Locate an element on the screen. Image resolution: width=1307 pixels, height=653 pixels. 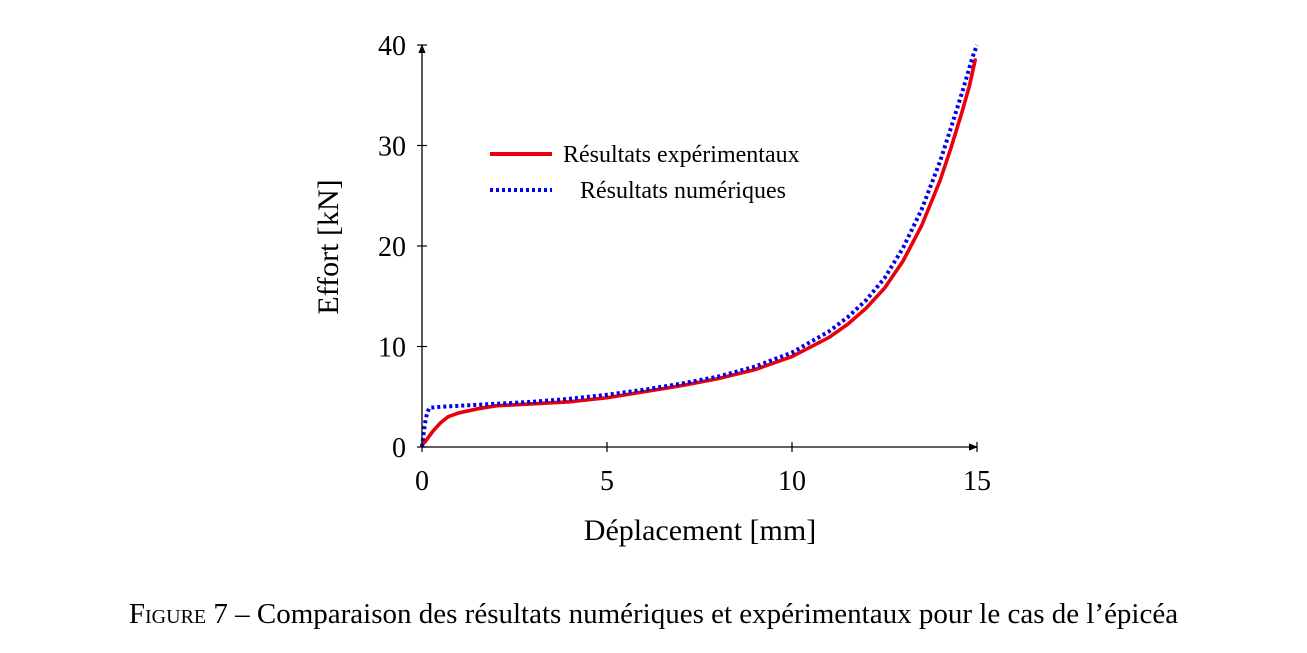
x-tick-label-15: 15 is located at coordinates (977, 481).